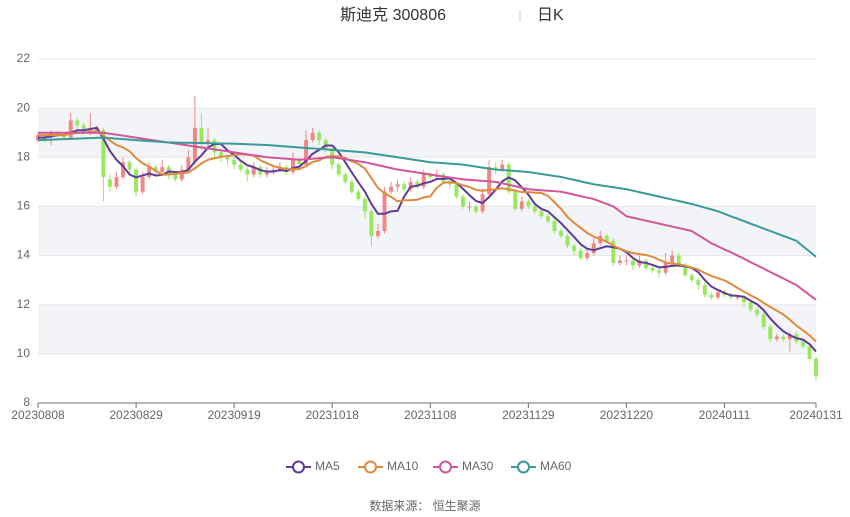 The image size is (850, 517). Describe the element at coordinates (24, 58) in the screenshot. I see `y-tick-label: 22` at that location.